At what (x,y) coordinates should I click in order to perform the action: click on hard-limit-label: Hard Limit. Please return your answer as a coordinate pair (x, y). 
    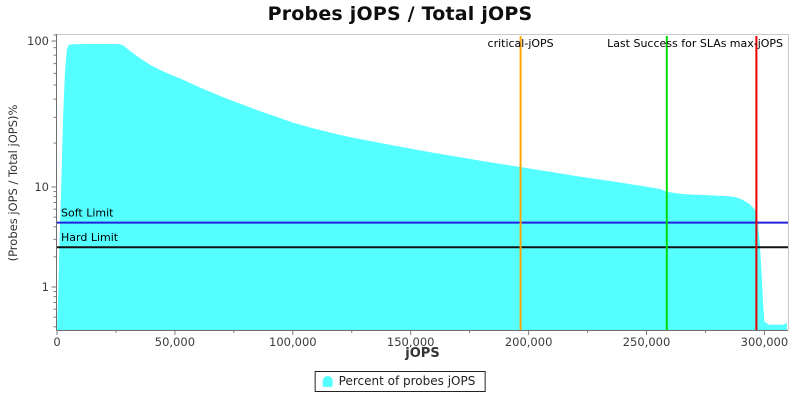
    Looking at the image, I should click on (90, 237).